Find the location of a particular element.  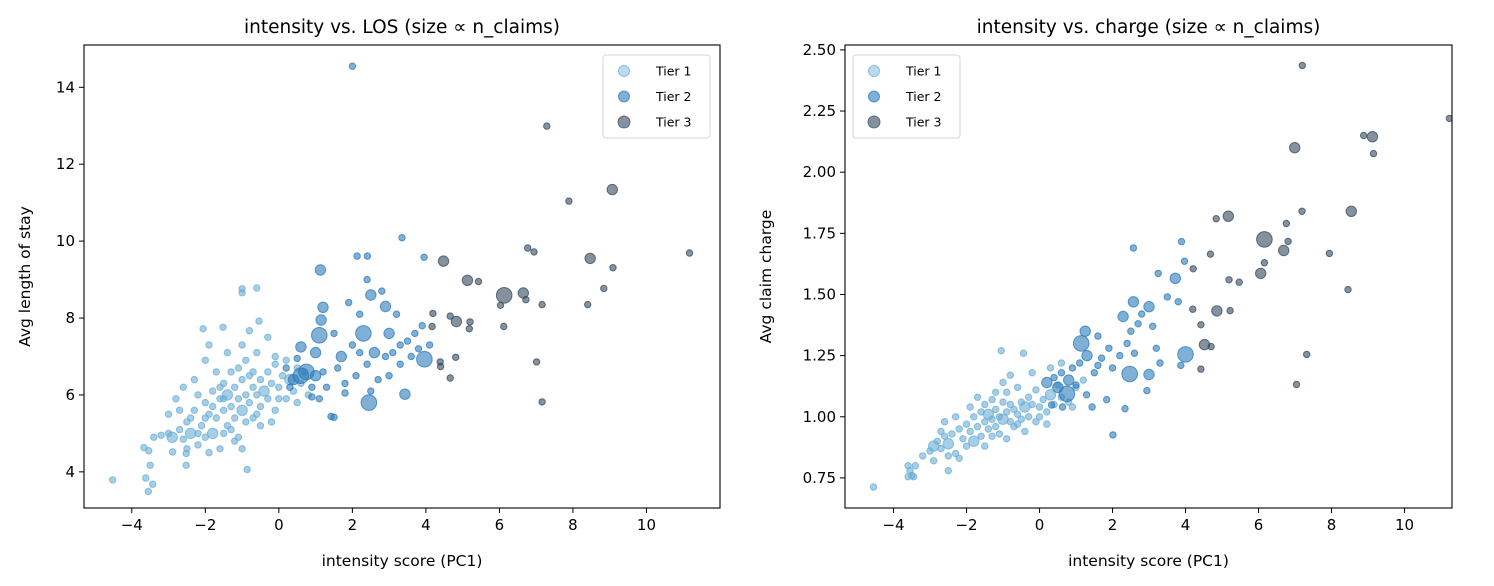

legend-box is located at coordinates (906, 96).